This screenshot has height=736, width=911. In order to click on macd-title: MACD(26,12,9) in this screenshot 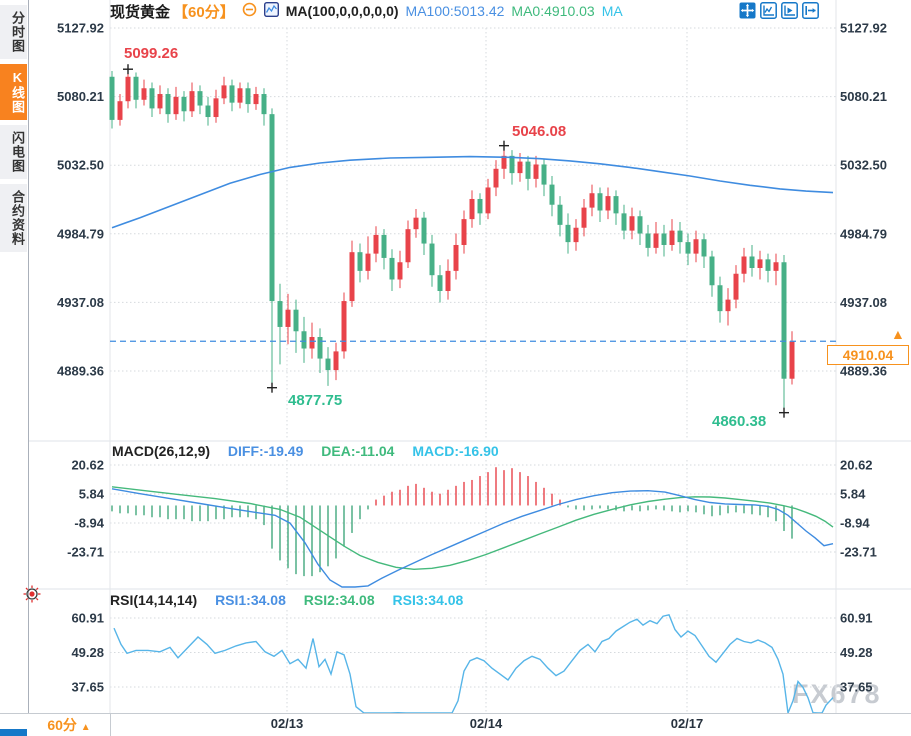, I will do `click(161, 451)`.